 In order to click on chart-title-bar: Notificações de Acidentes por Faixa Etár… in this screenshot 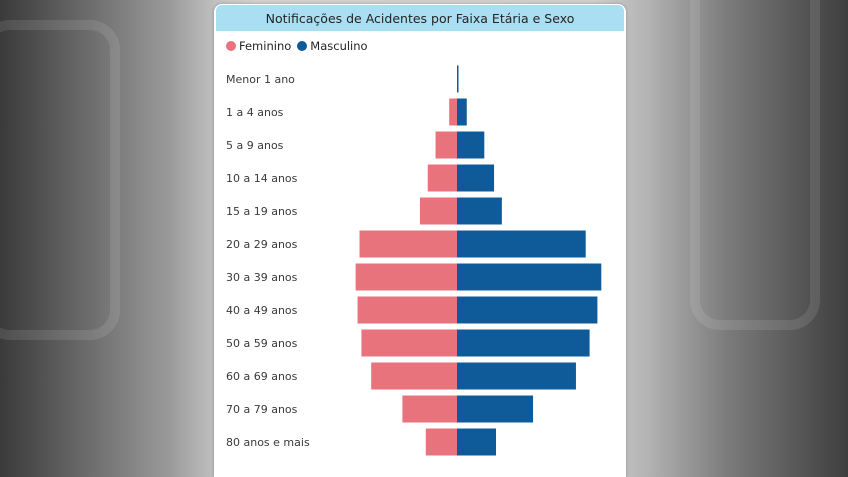, I will do `click(420, 18)`.